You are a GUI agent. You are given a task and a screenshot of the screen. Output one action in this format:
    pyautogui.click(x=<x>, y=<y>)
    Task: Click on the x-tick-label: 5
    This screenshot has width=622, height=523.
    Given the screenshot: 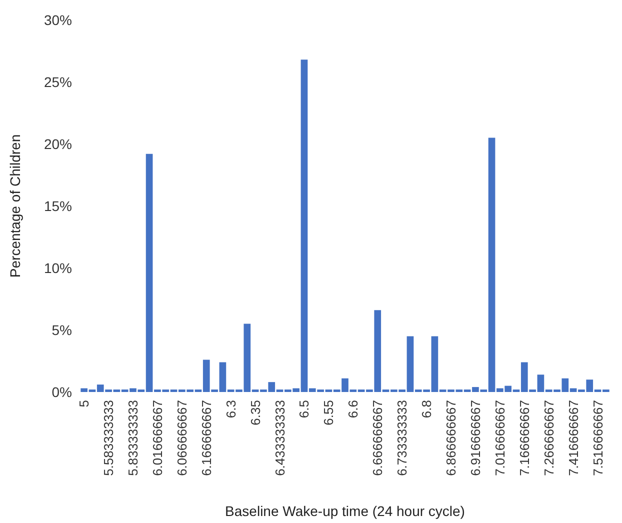 What is the action you would take?
    pyautogui.click(x=84, y=404)
    